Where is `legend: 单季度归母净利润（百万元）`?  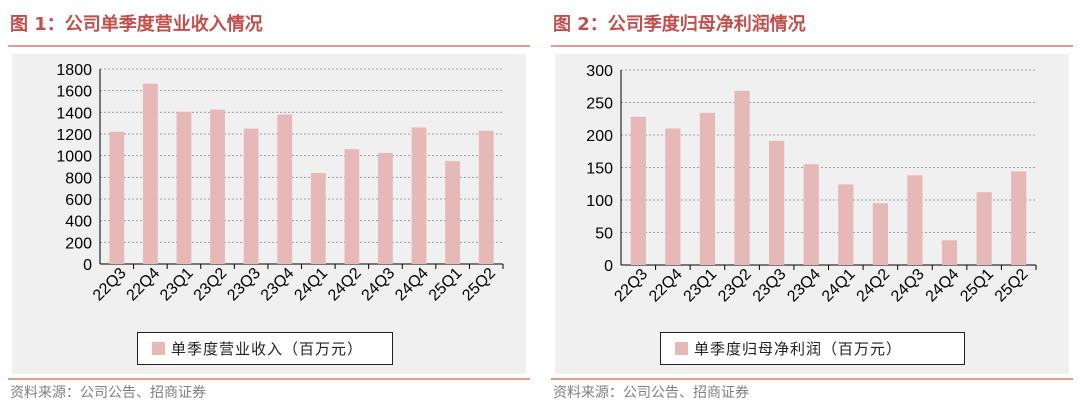
legend: 单季度归母净利润（百万元） is located at coordinates (812, 348).